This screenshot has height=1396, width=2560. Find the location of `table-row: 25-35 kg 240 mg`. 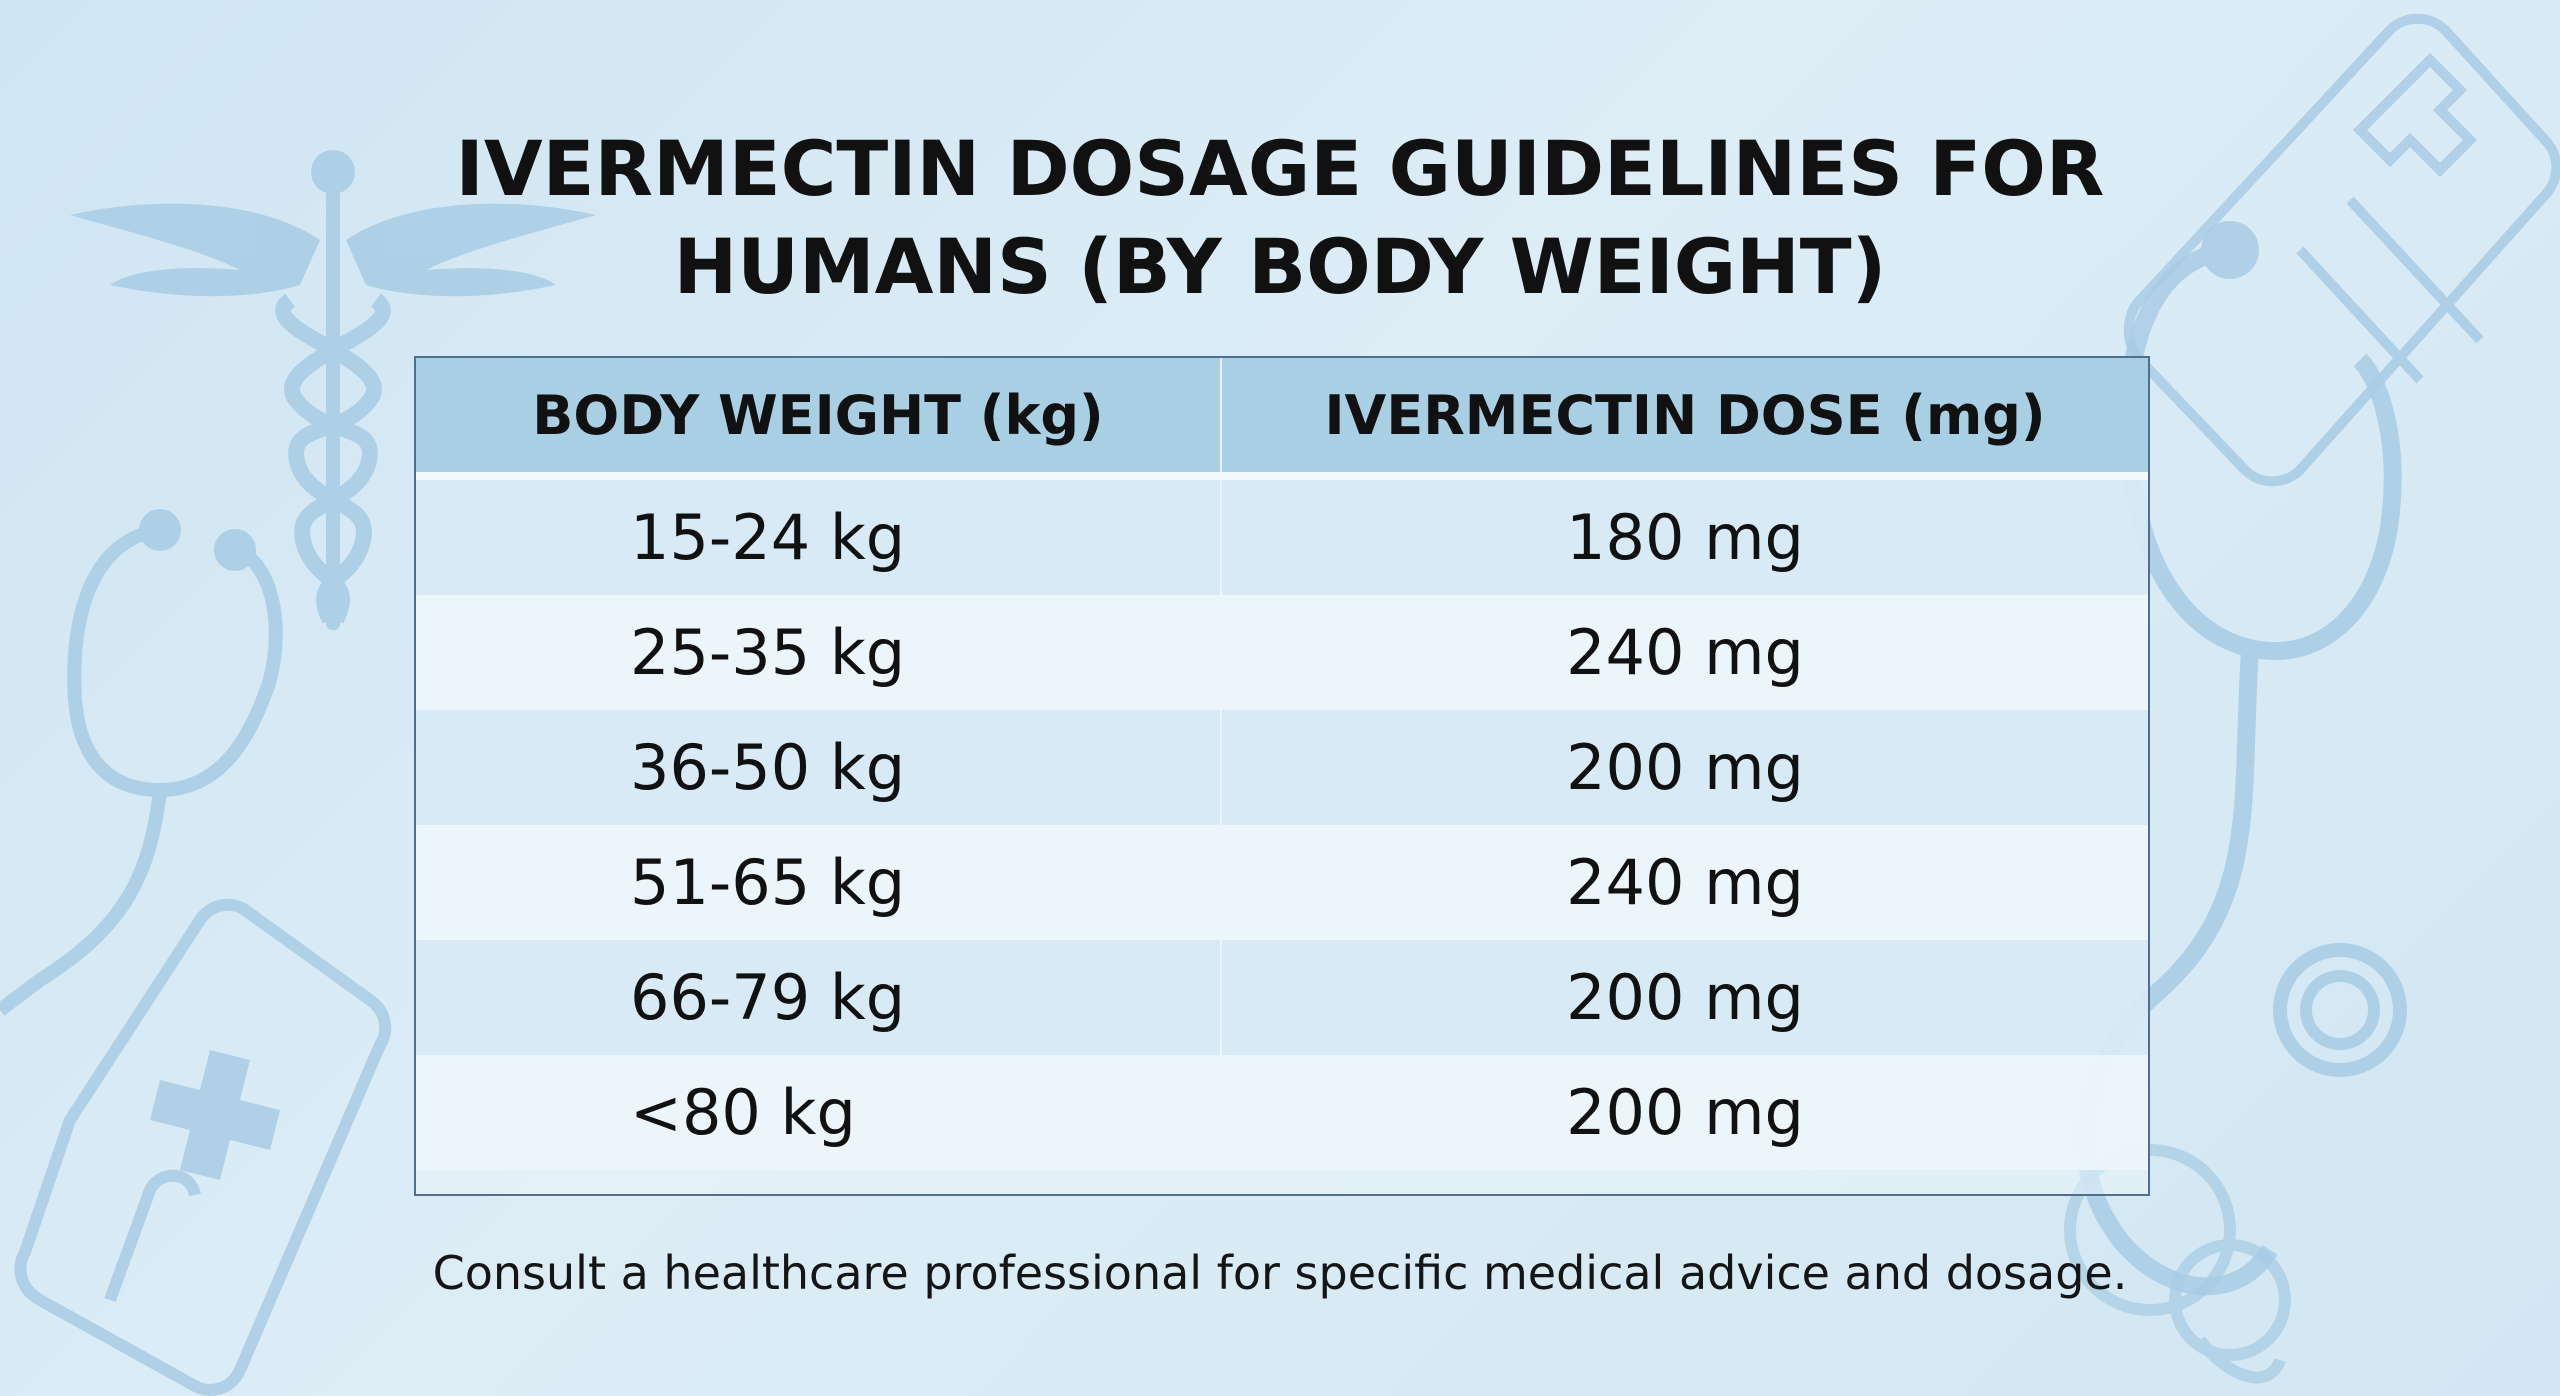

table-row: 25-35 kg 240 mg is located at coordinates (1282, 652).